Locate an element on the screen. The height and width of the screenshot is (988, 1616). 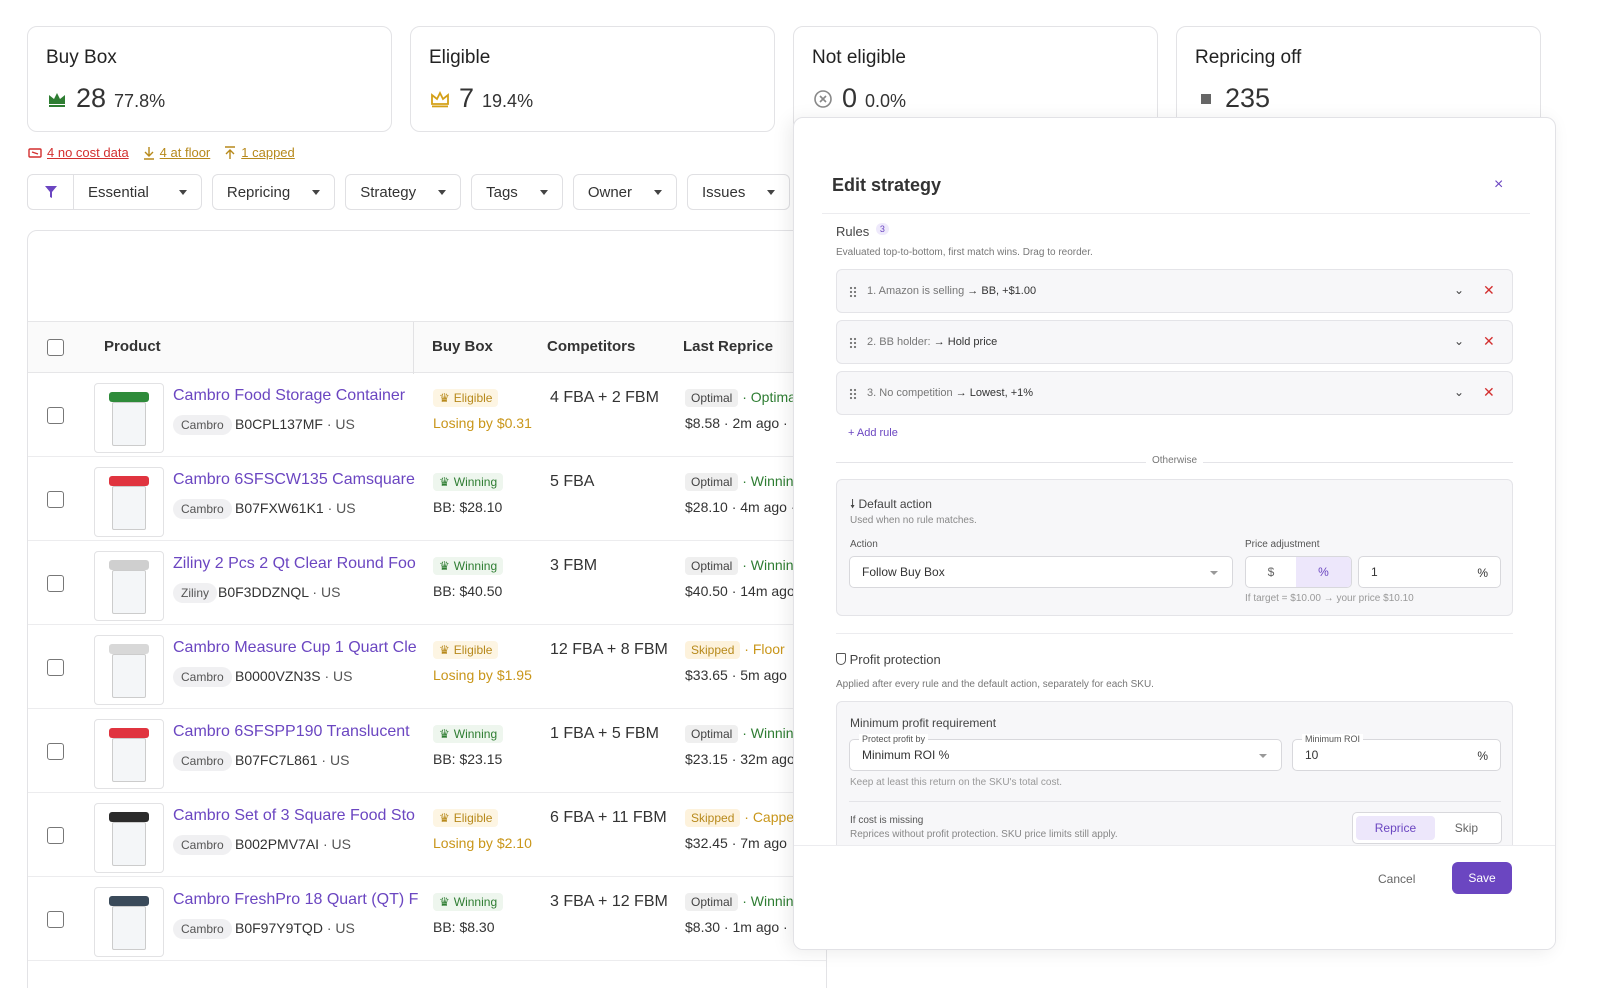
buy-box-detail: BB: $23.15 is located at coordinates (468, 759).